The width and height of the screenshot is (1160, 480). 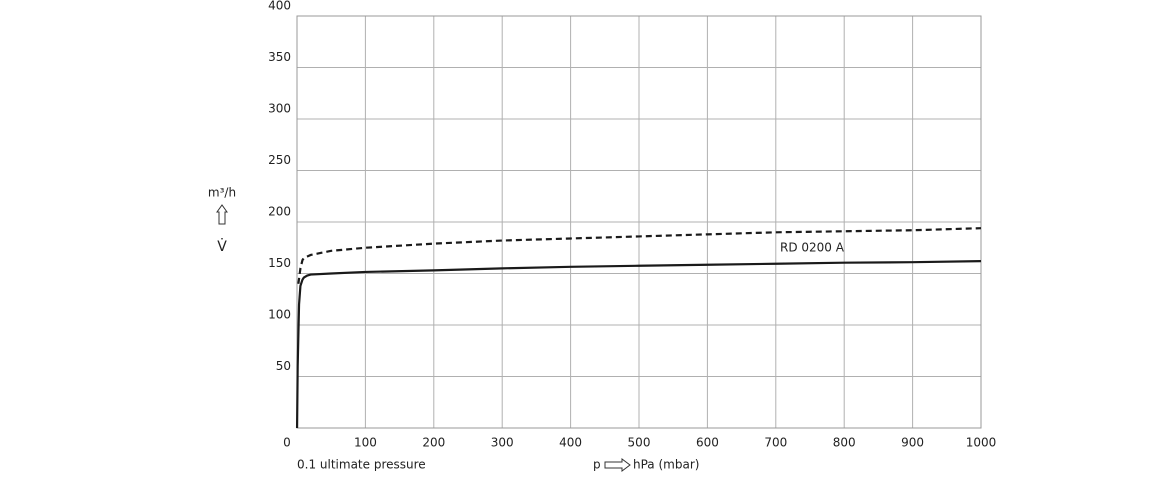 What do you see at coordinates (502, 443) in the screenshot?
I see `x-tick-label: 300` at bounding box center [502, 443].